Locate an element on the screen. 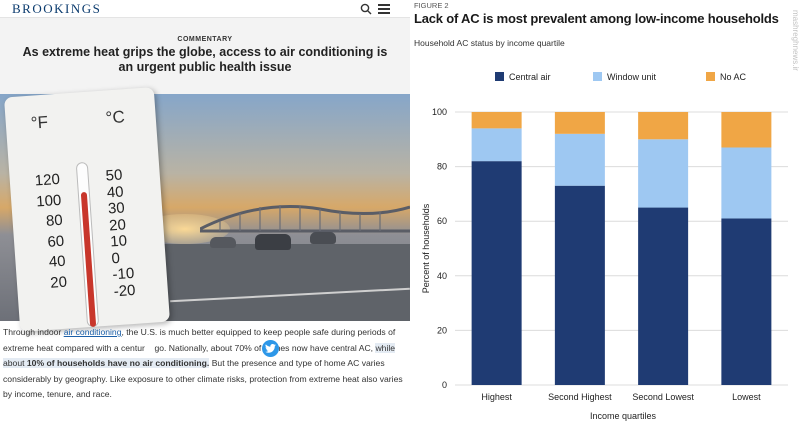  road is located at coordinates (280, 282).